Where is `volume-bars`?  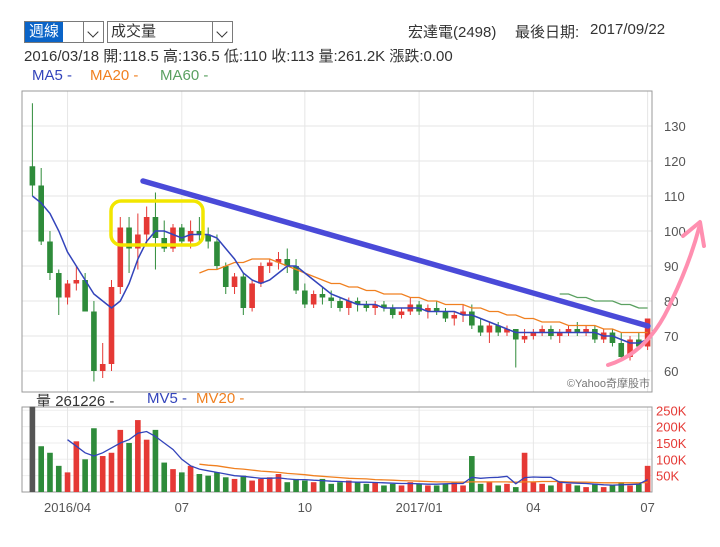 volume-bars is located at coordinates (340, 449).